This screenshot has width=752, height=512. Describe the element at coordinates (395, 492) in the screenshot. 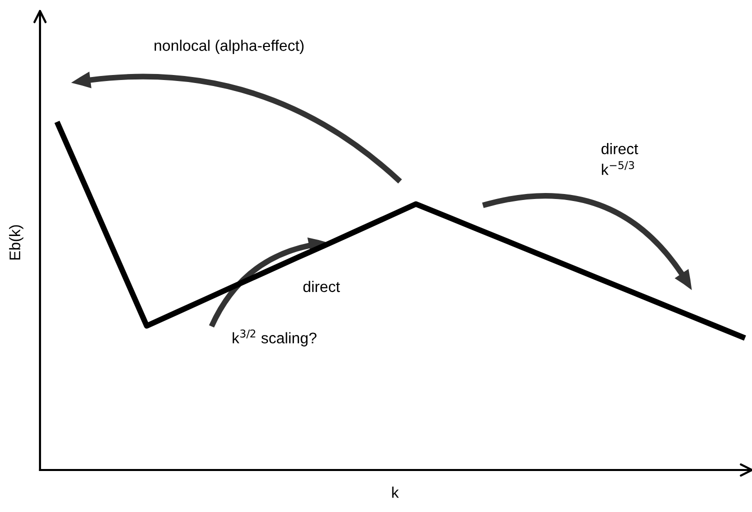

I see `x-axis-title: k` at that location.